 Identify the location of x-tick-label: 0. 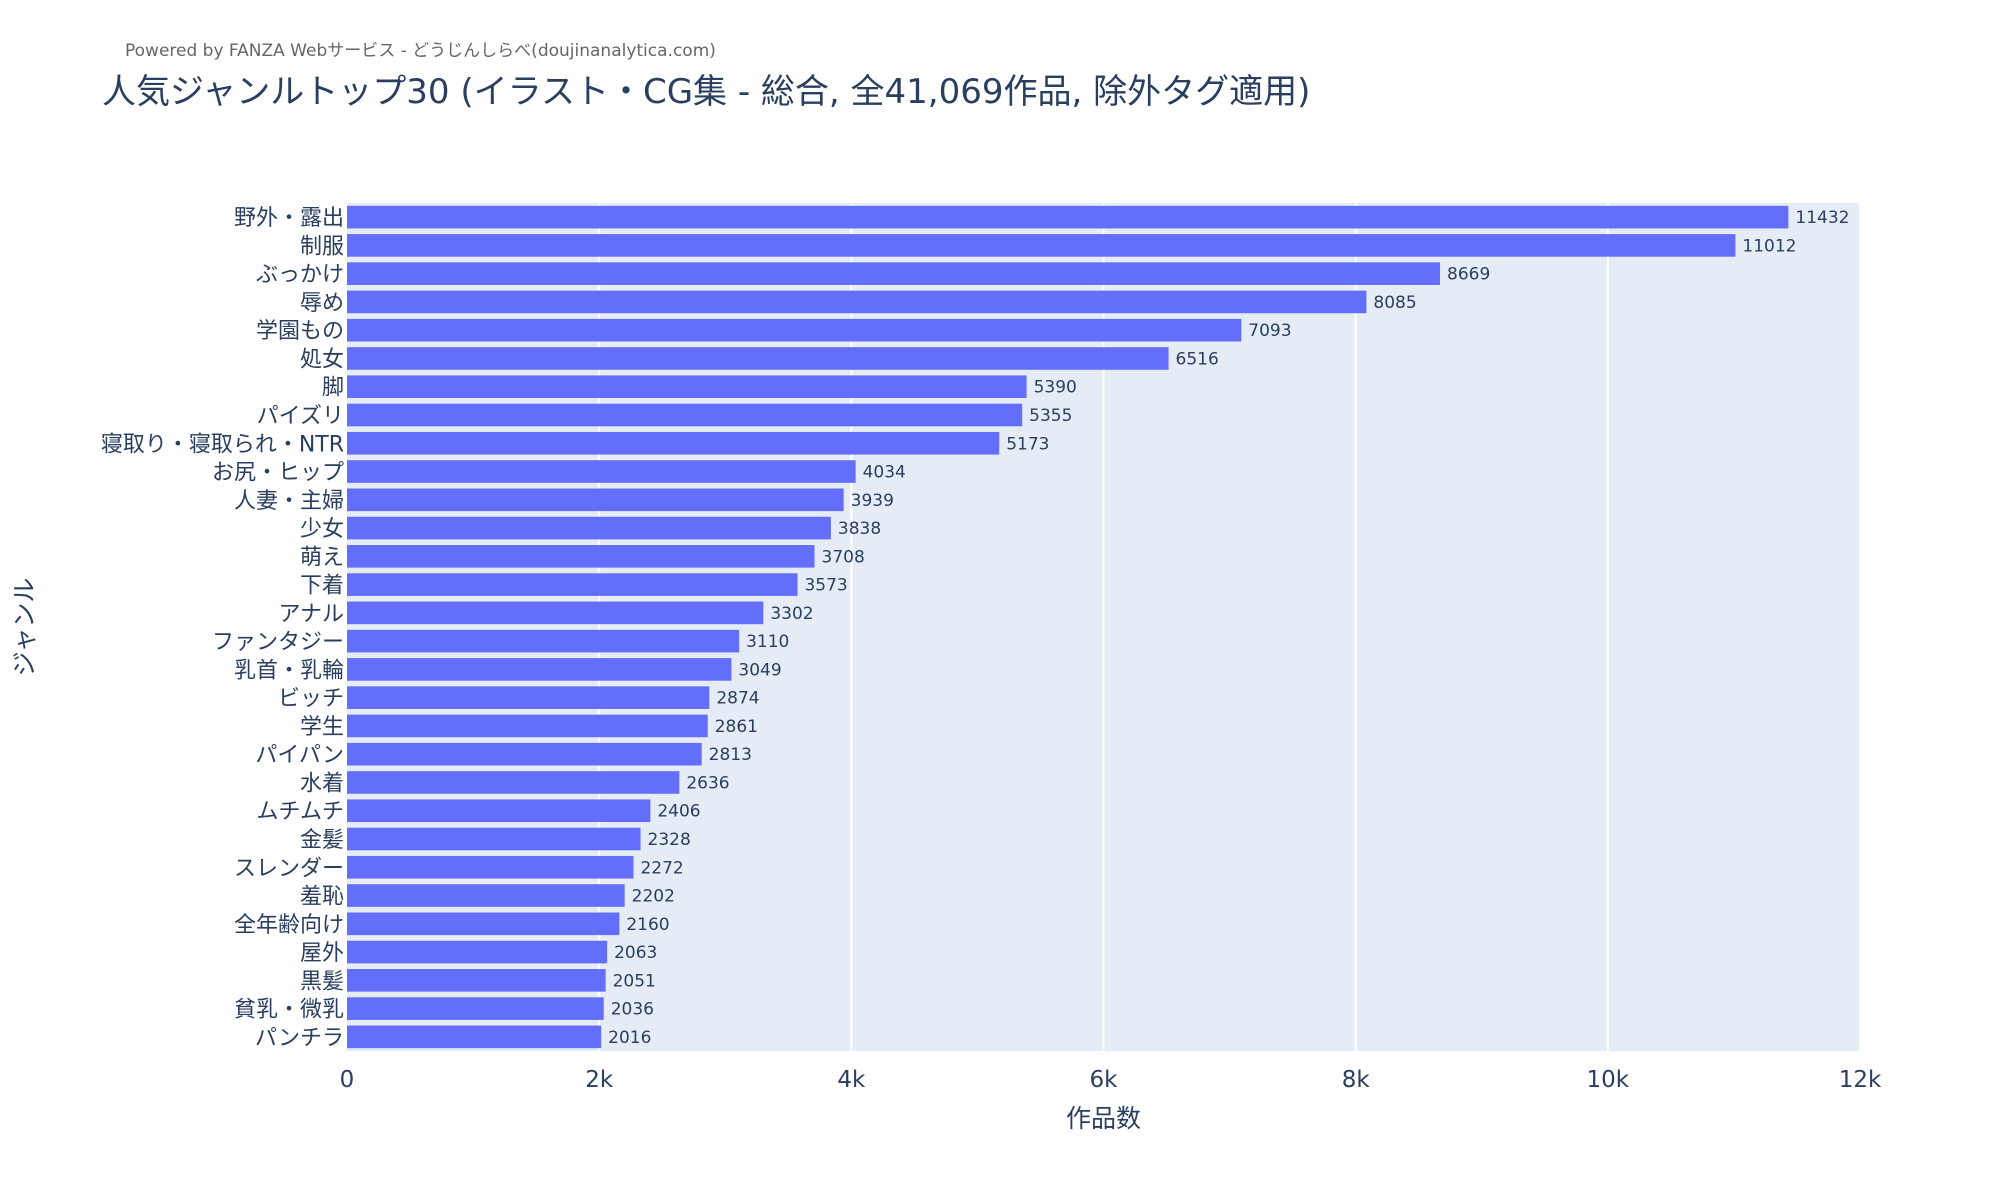
(347, 1080).